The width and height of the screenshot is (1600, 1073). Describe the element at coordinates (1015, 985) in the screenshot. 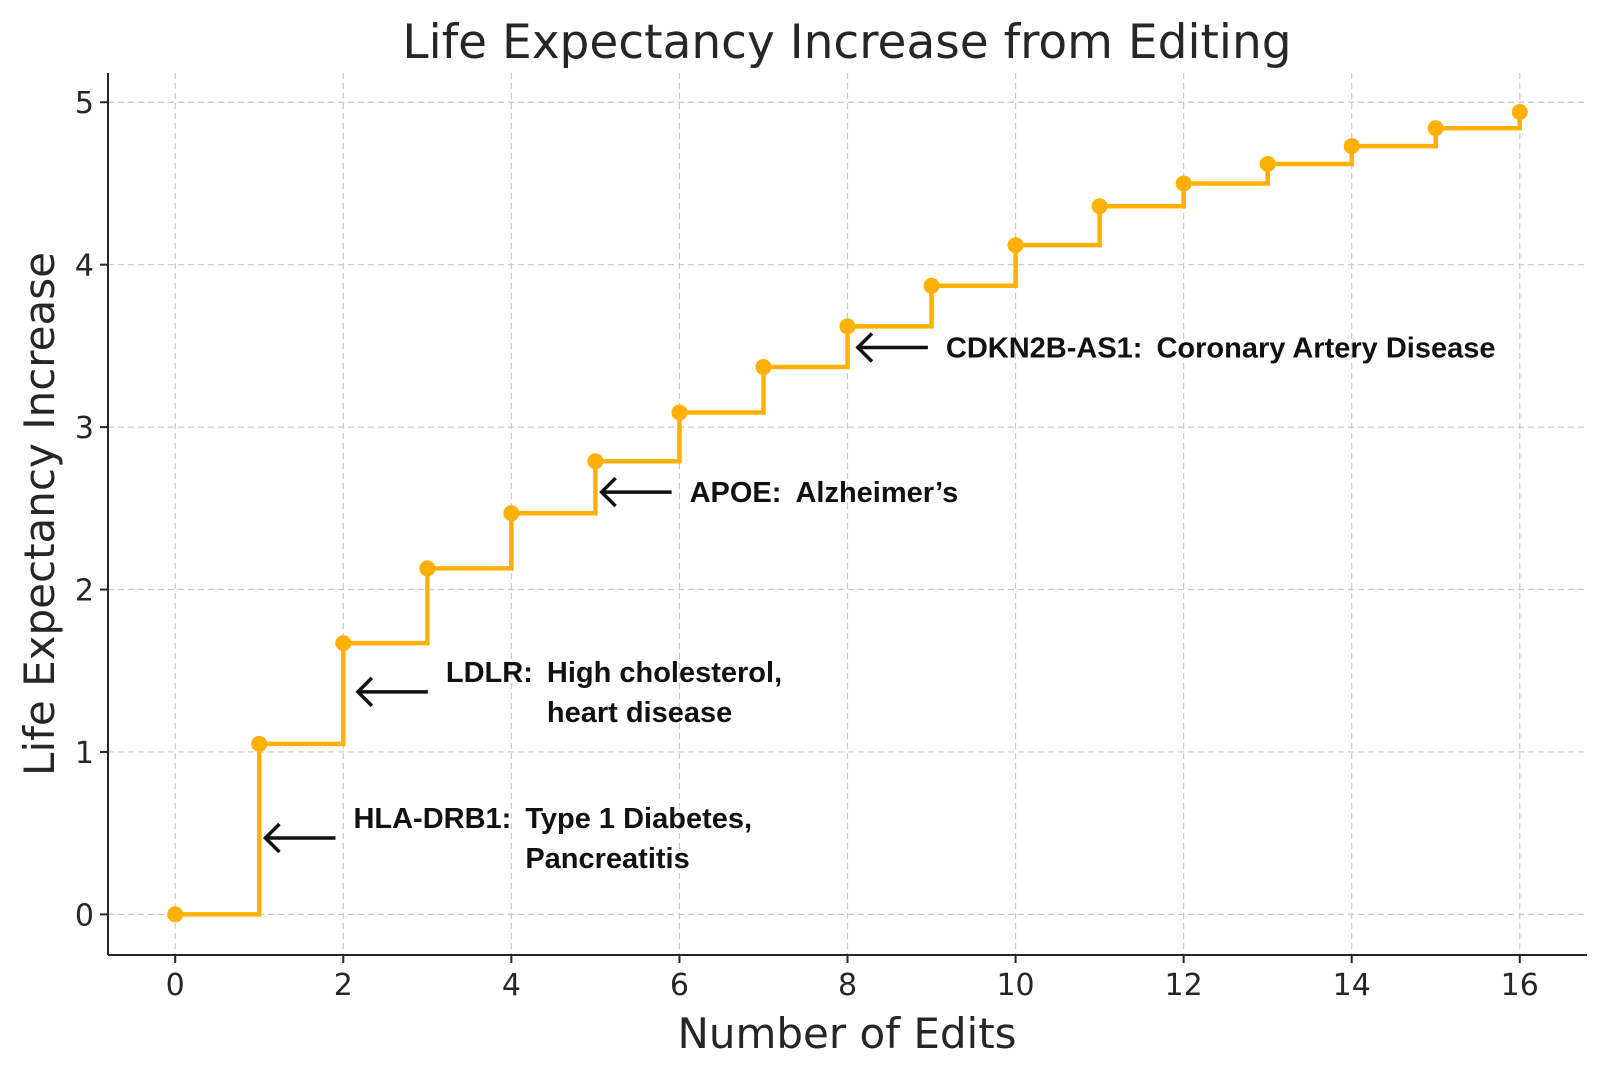

I see `x-tick-label: 10` at that location.